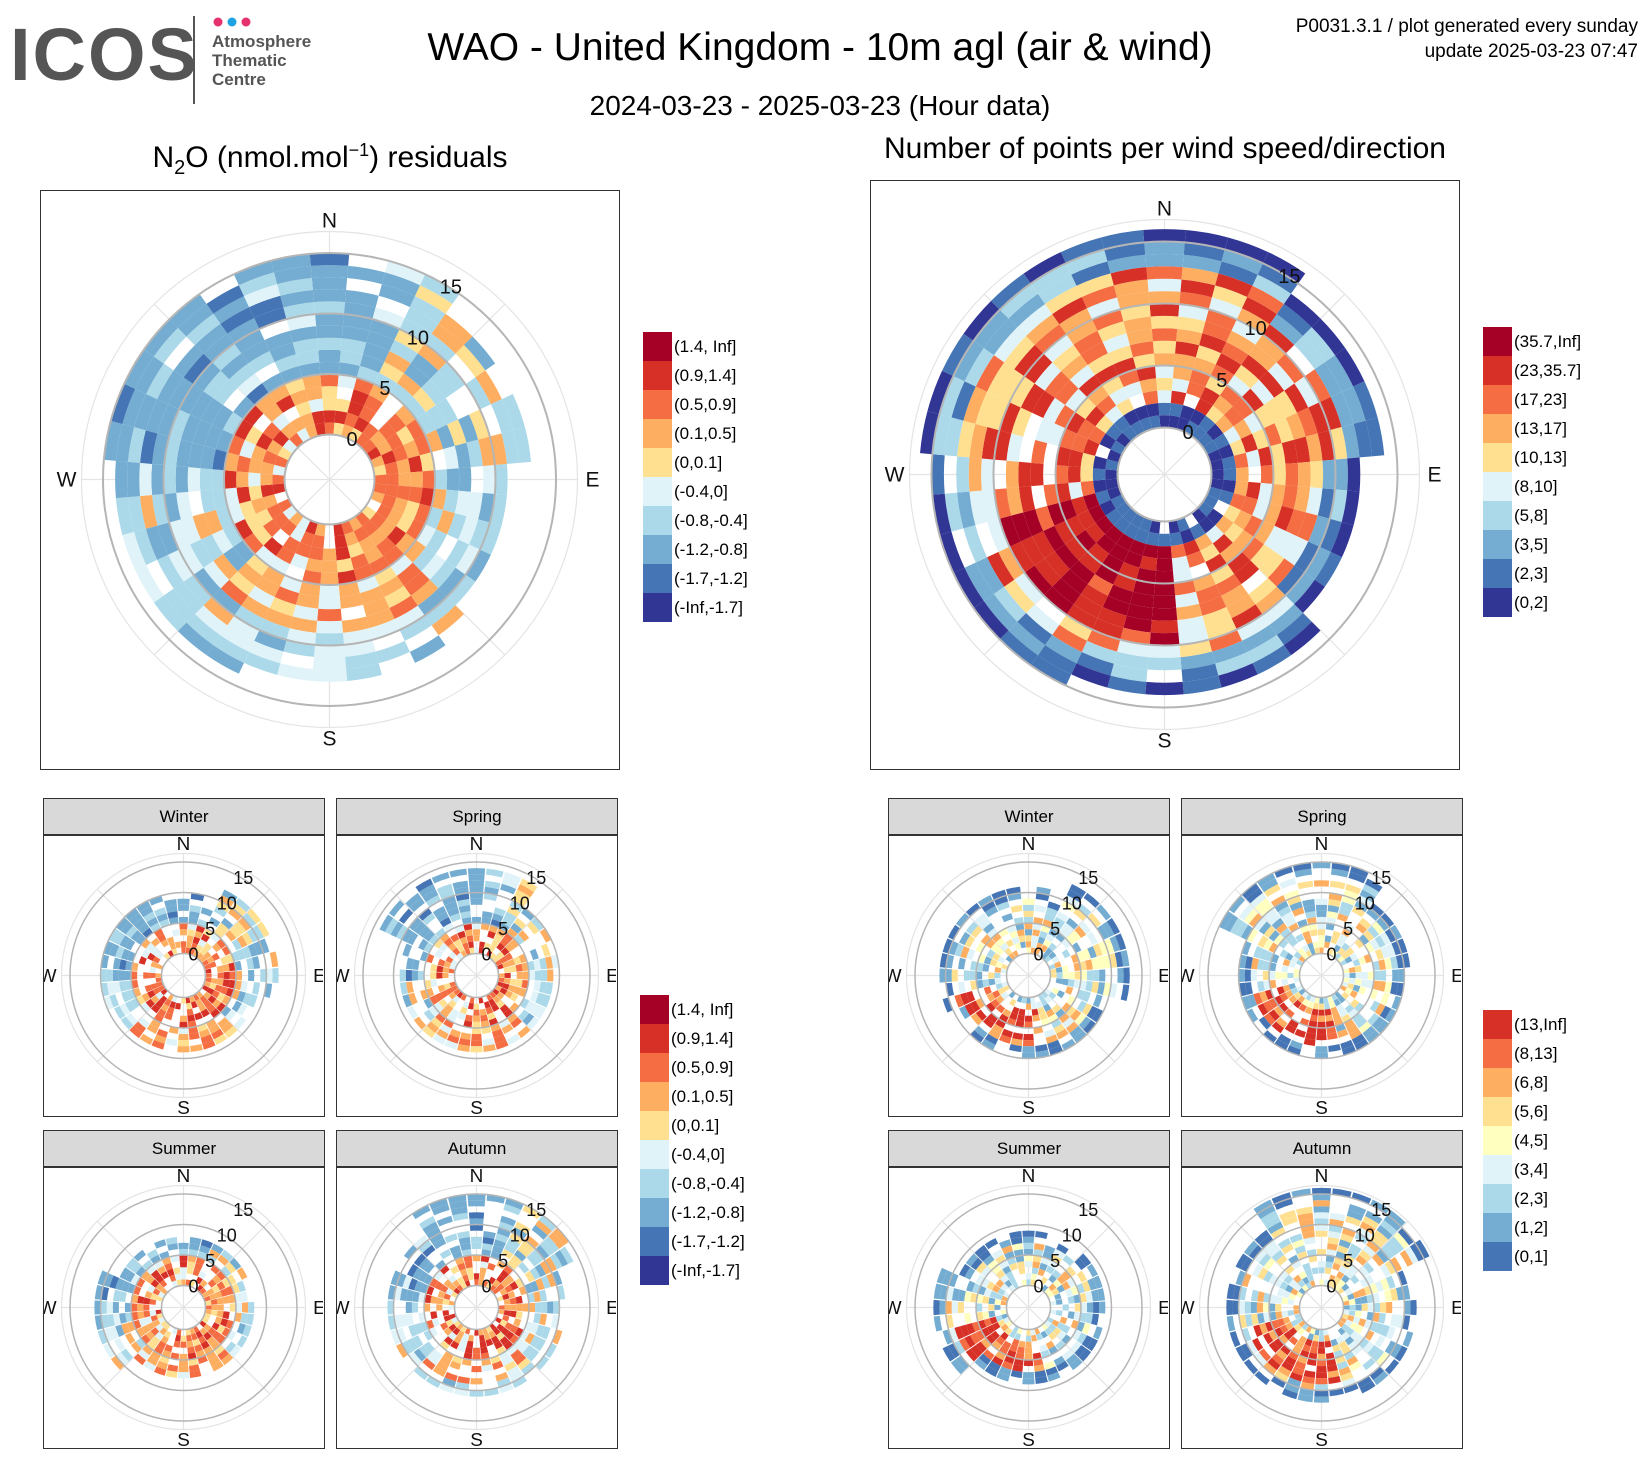 The height and width of the screenshot is (1470, 1650). What do you see at coordinates (1532, 486) in the screenshot?
I see `legend-item: (8,10]` at bounding box center [1532, 486].